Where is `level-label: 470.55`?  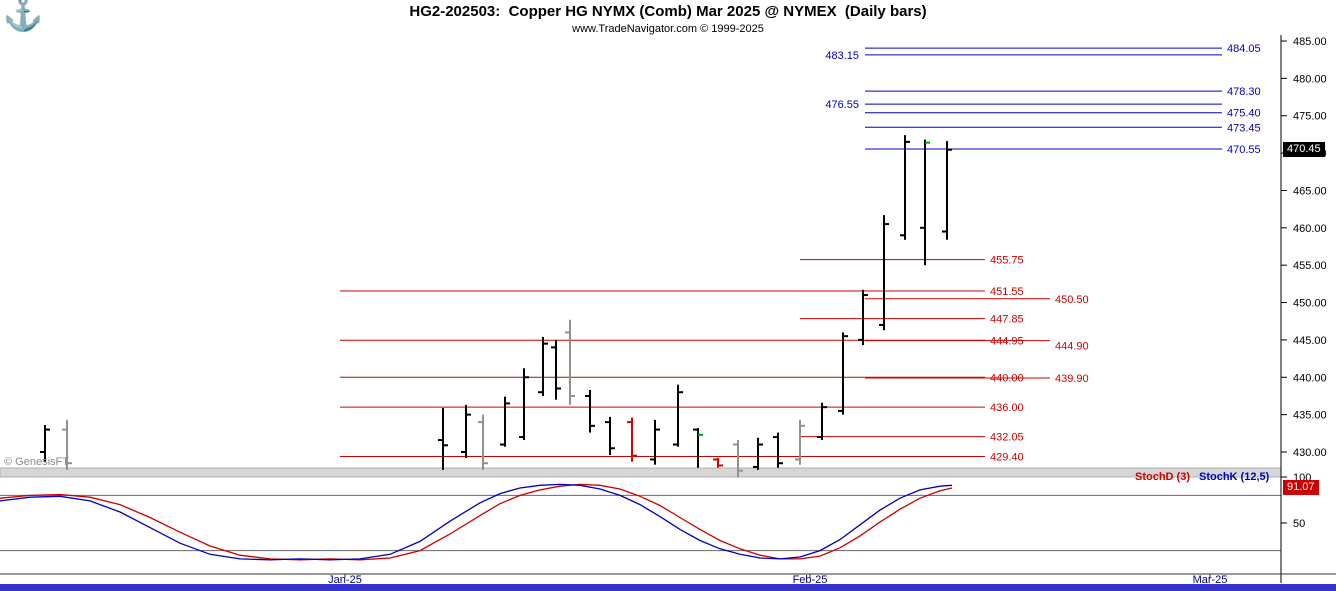
level-label: 470.55 is located at coordinates (1244, 150).